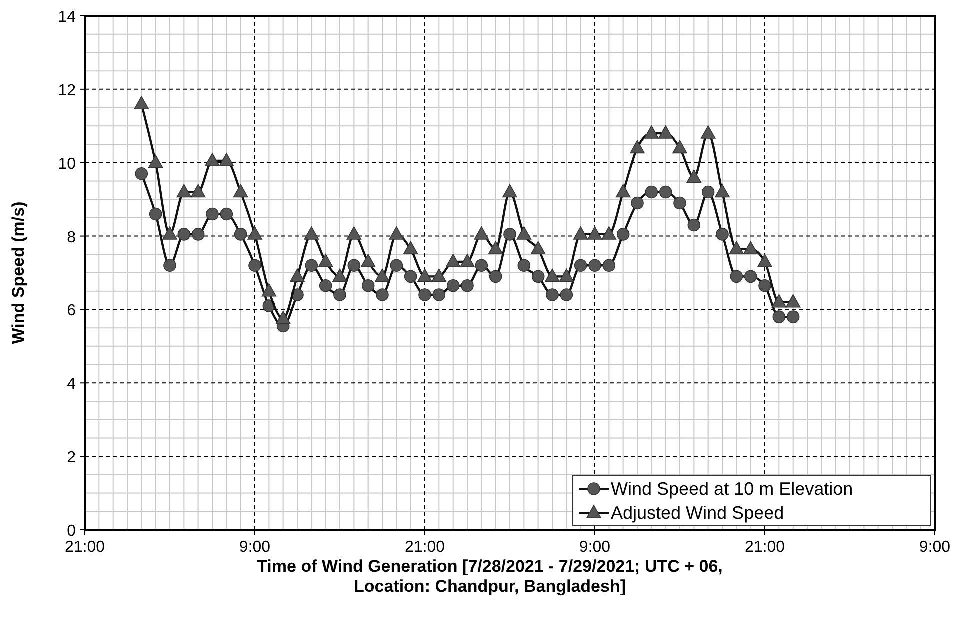 The image size is (957, 618). I want to click on y-tick-label: 6, so click(71, 311).